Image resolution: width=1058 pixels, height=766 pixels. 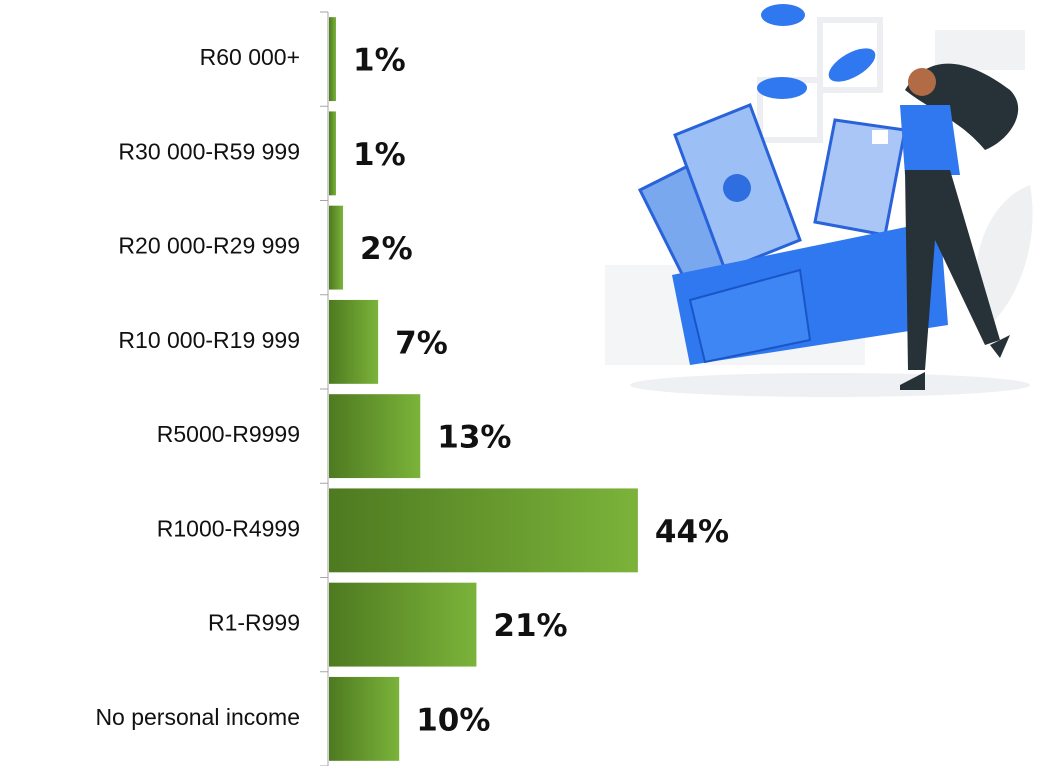 What do you see at coordinates (386, 249) in the screenshot?
I see `value-label: 2%` at bounding box center [386, 249].